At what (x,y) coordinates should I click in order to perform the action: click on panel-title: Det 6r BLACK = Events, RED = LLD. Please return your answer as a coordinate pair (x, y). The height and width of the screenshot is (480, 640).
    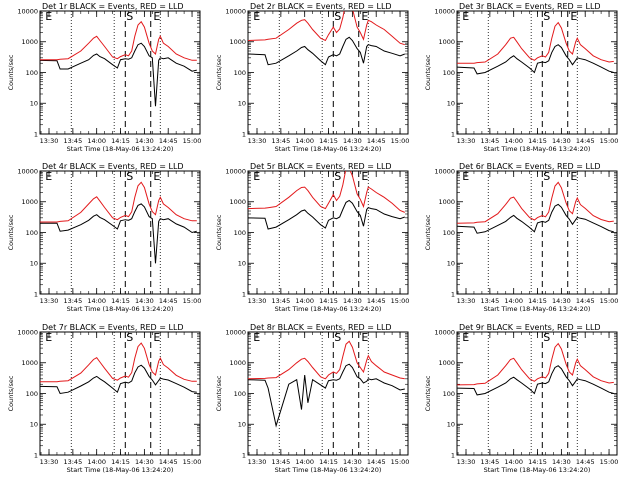
    Looking at the image, I should click on (530, 166).